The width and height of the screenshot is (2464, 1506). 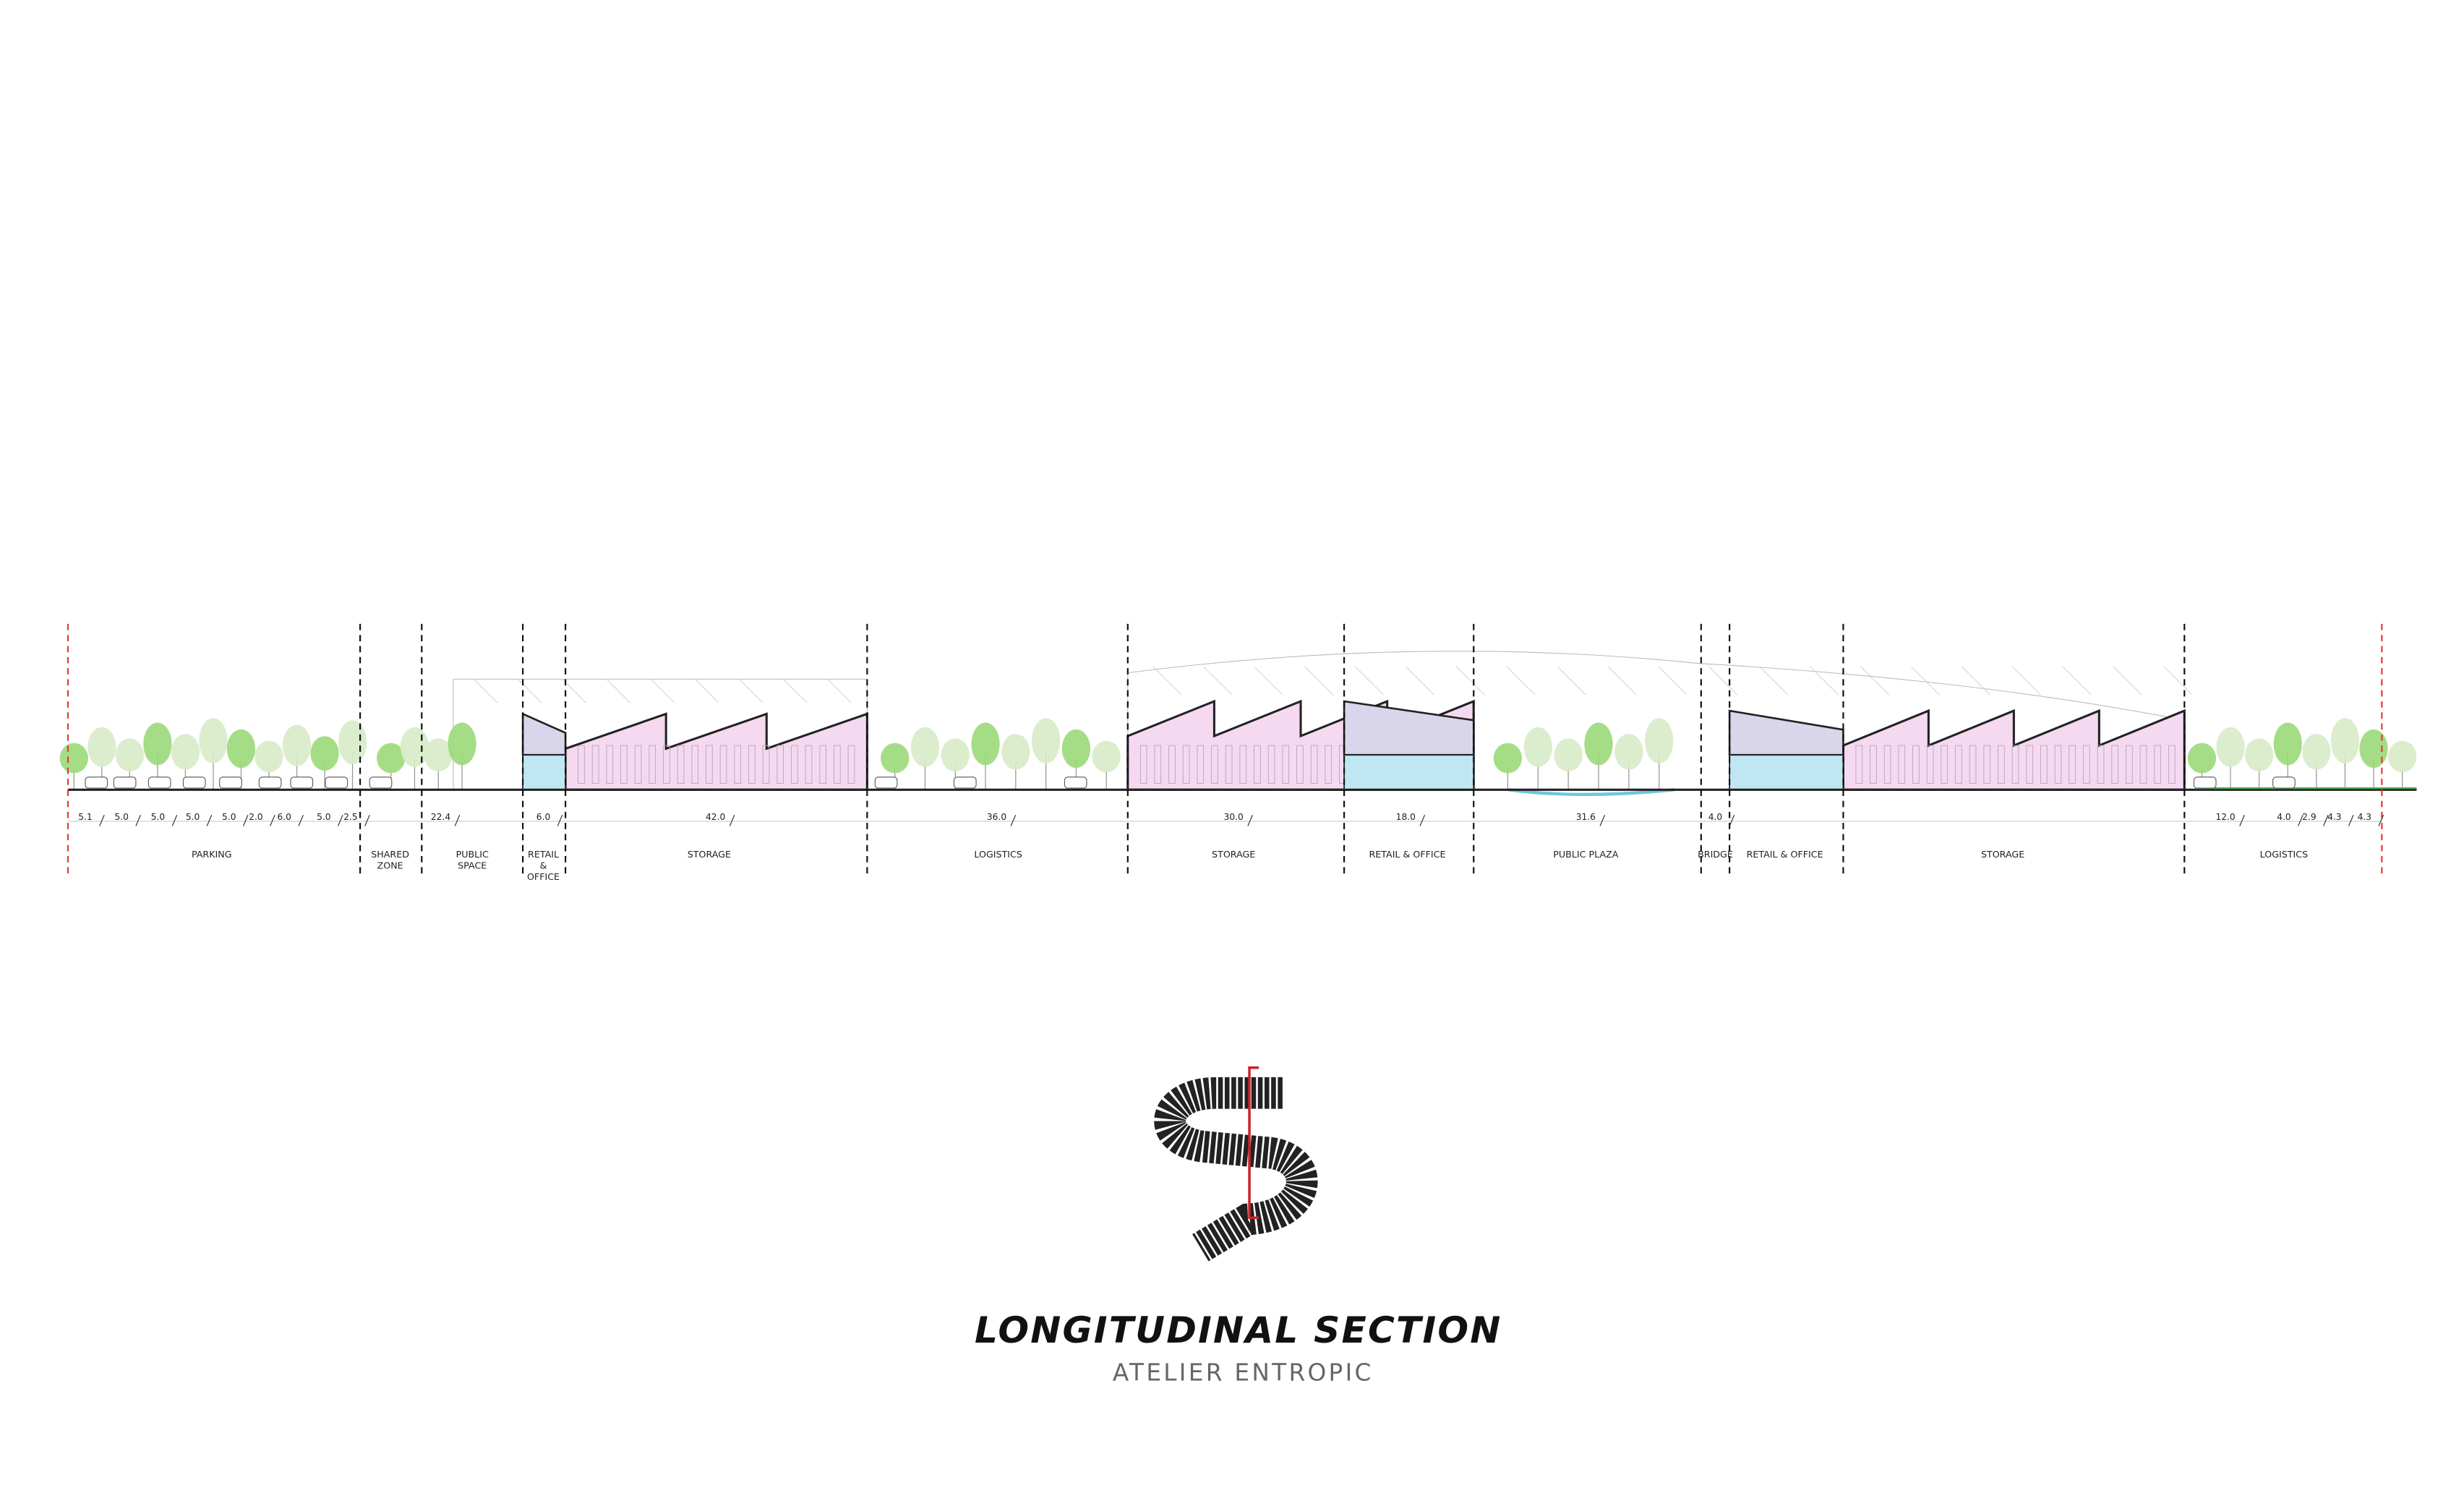 What do you see at coordinates (2309, 817) in the screenshot?
I see `dimension-label: 2.9` at bounding box center [2309, 817].